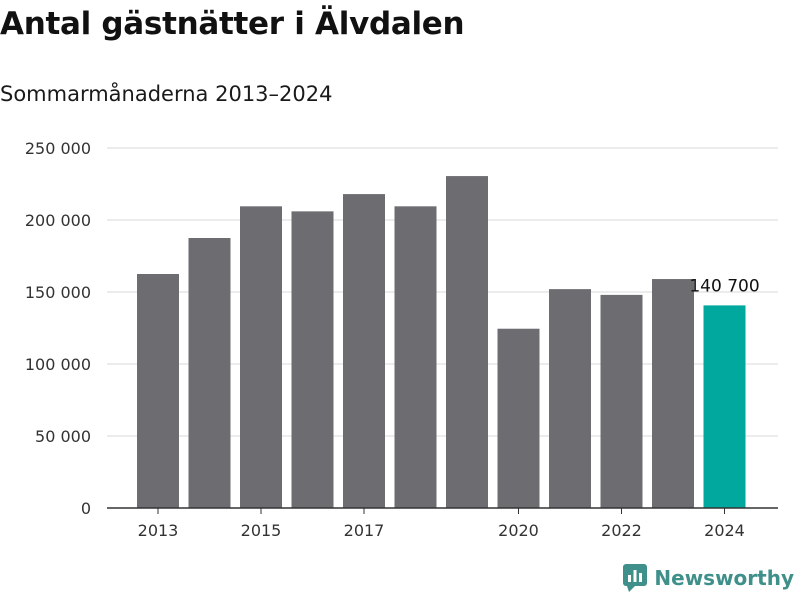  I want to click on bar-2017, so click(364, 351).